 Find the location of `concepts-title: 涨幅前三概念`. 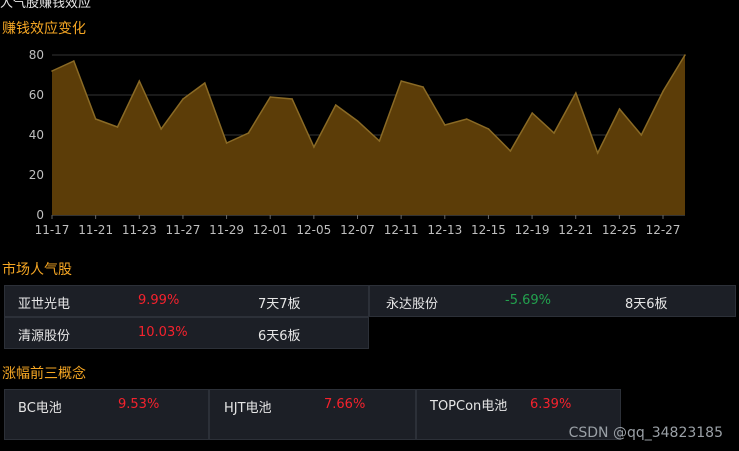

concepts-title: 涨幅前三概念 is located at coordinates (44, 374).